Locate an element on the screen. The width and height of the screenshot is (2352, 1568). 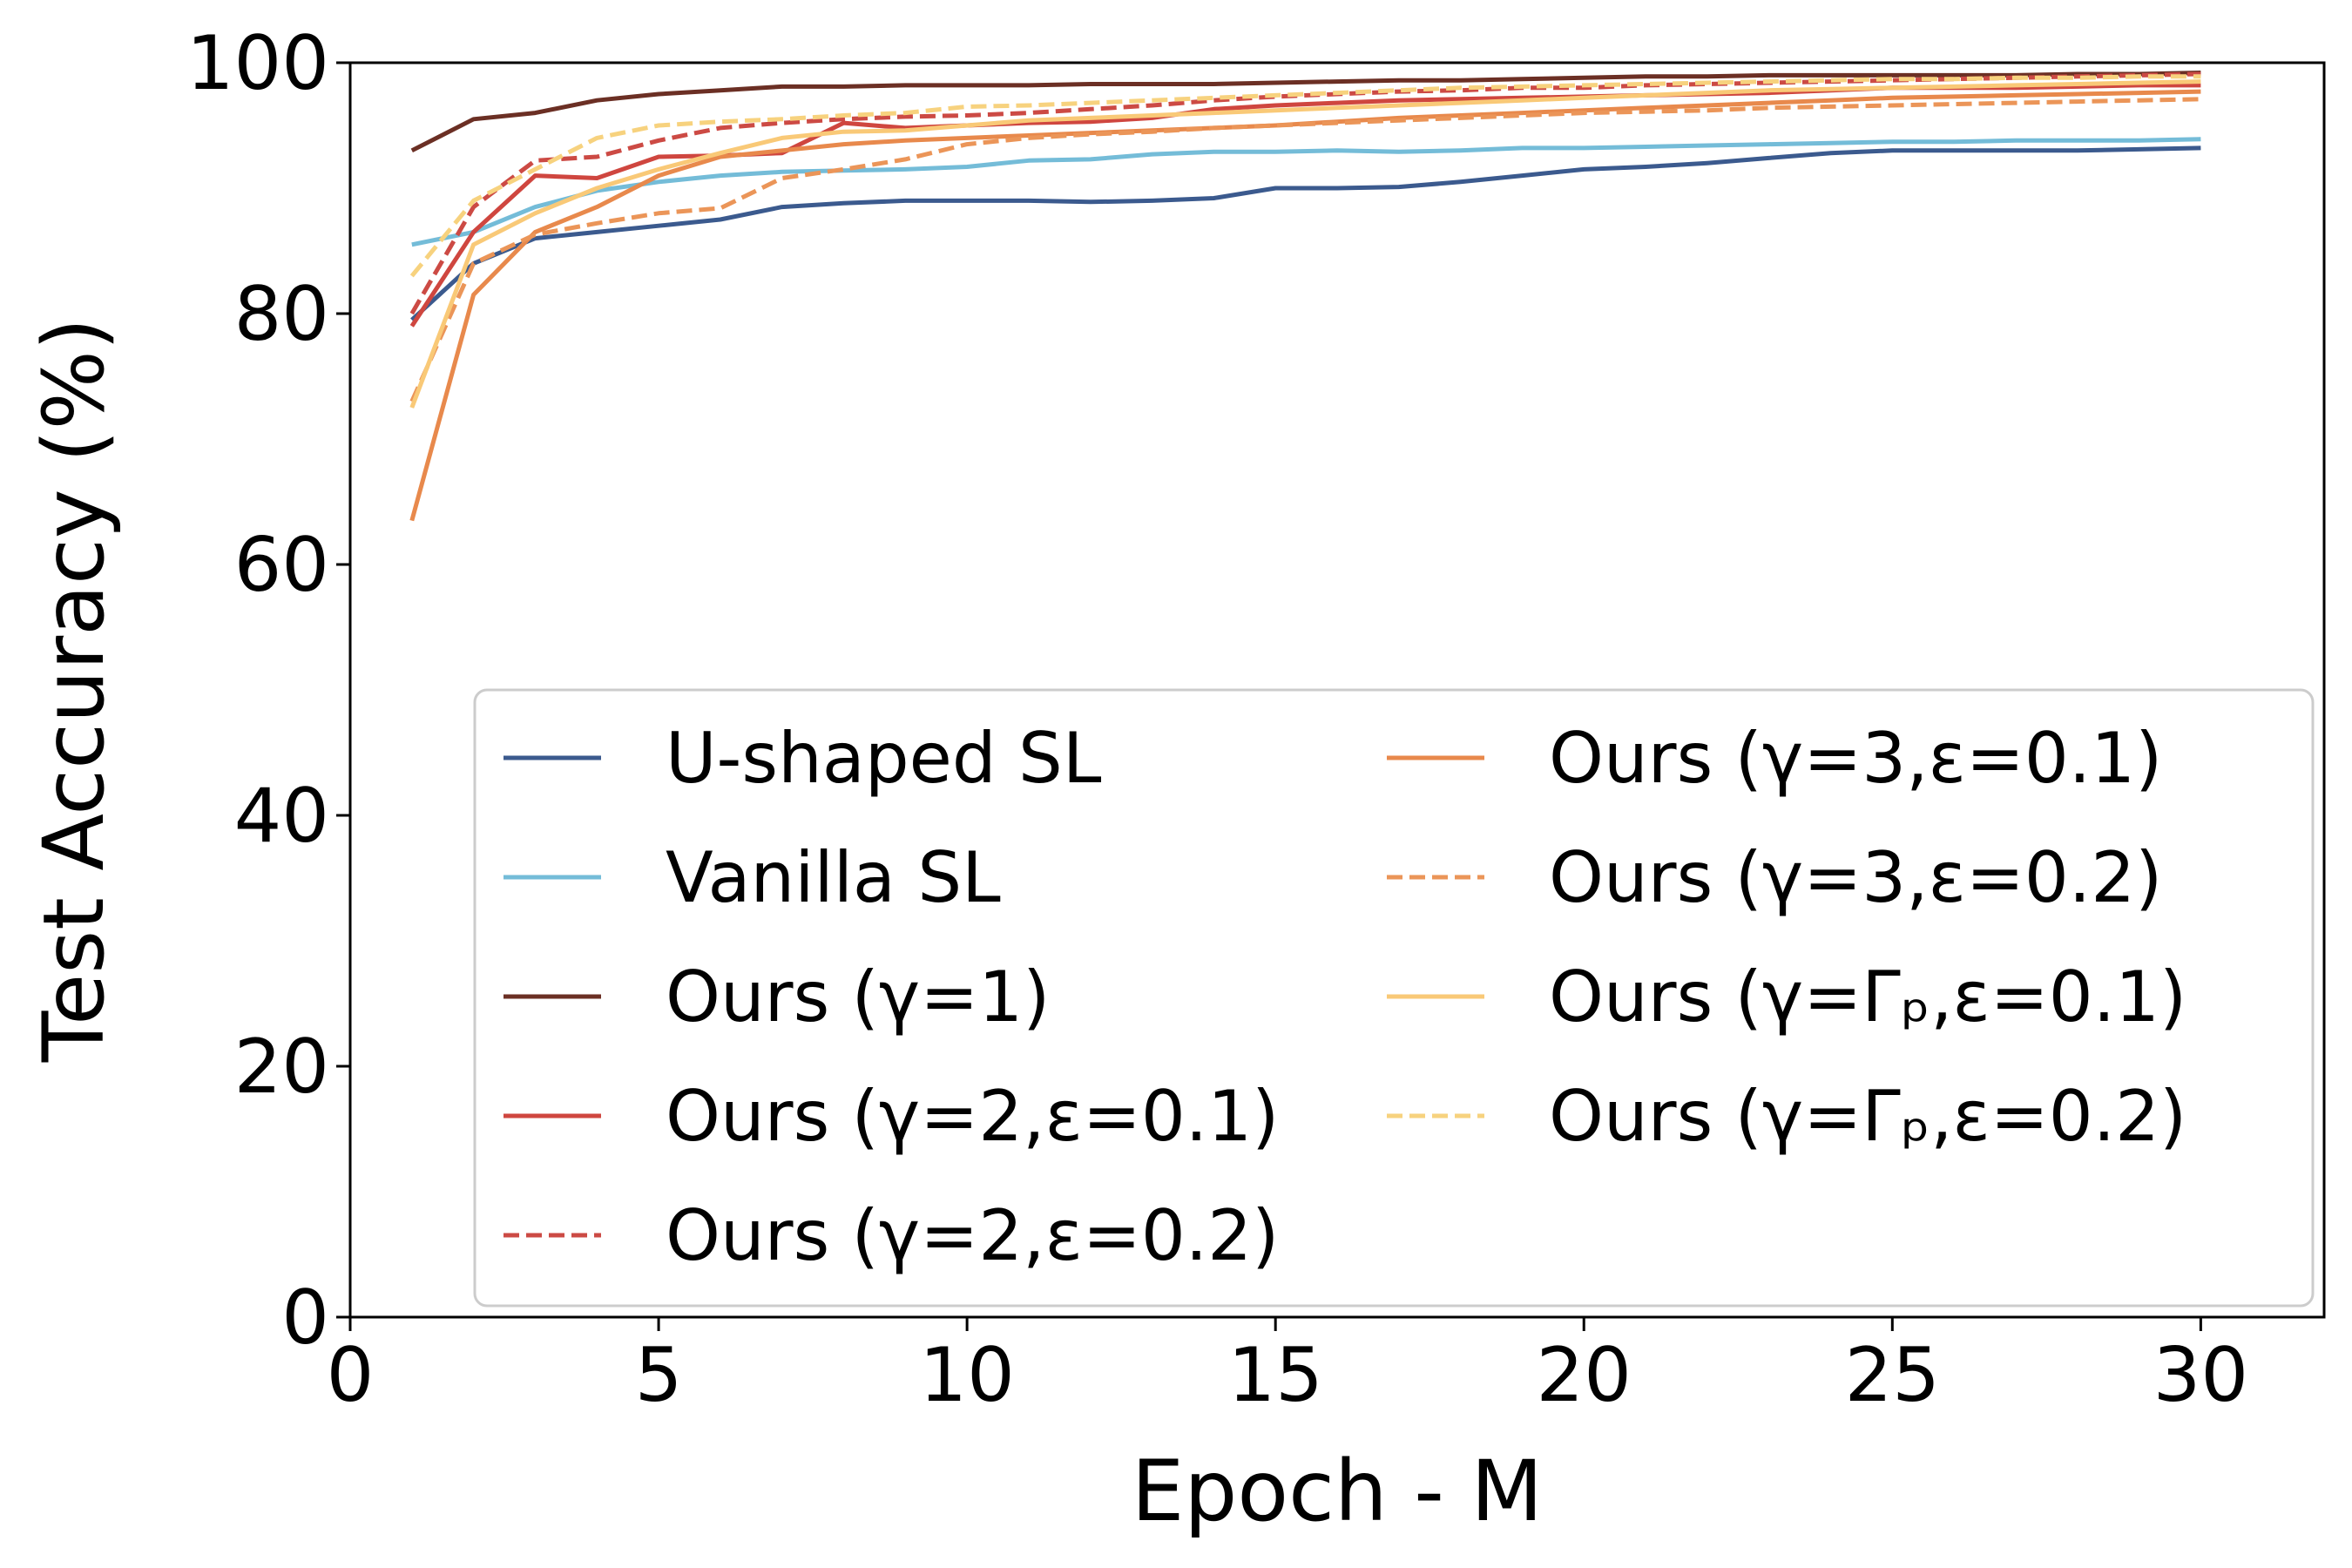
x-tick-label: 10 is located at coordinates (966, 1375).